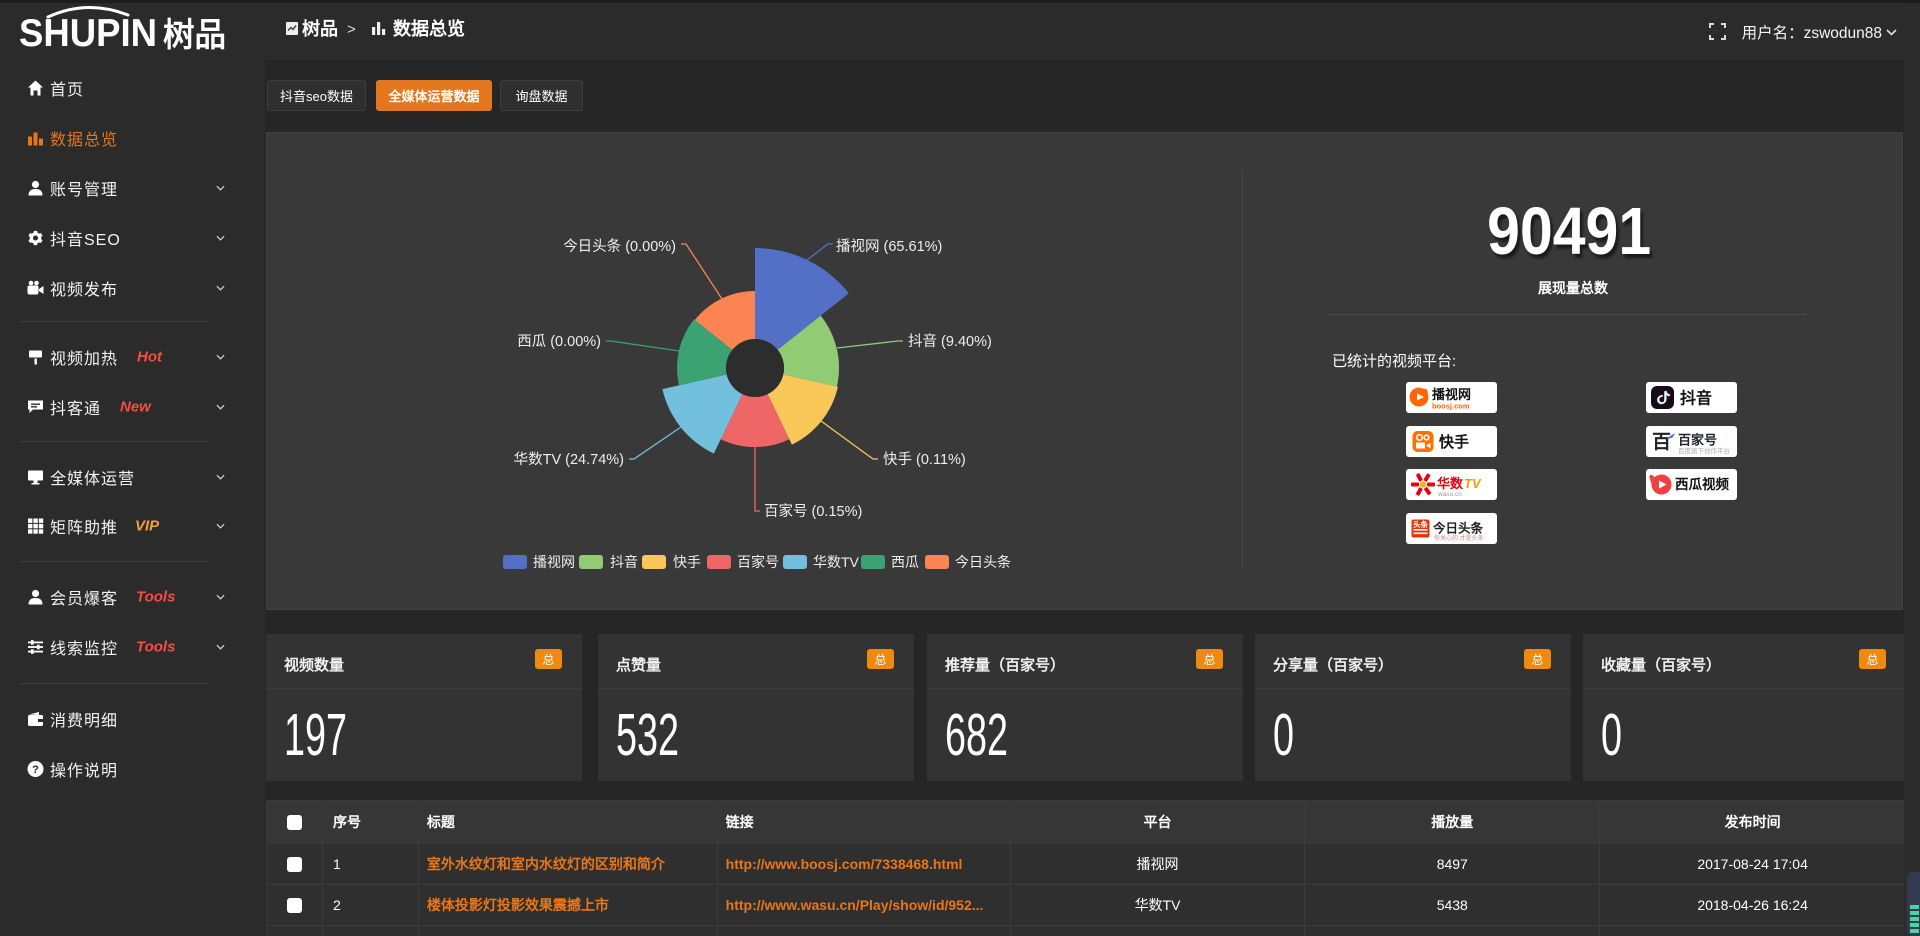 The width and height of the screenshot is (1920, 936). What do you see at coordinates (1449, 494) in the screenshot?
I see `svg-text: wasu.cn` at bounding box center [1449, 494].